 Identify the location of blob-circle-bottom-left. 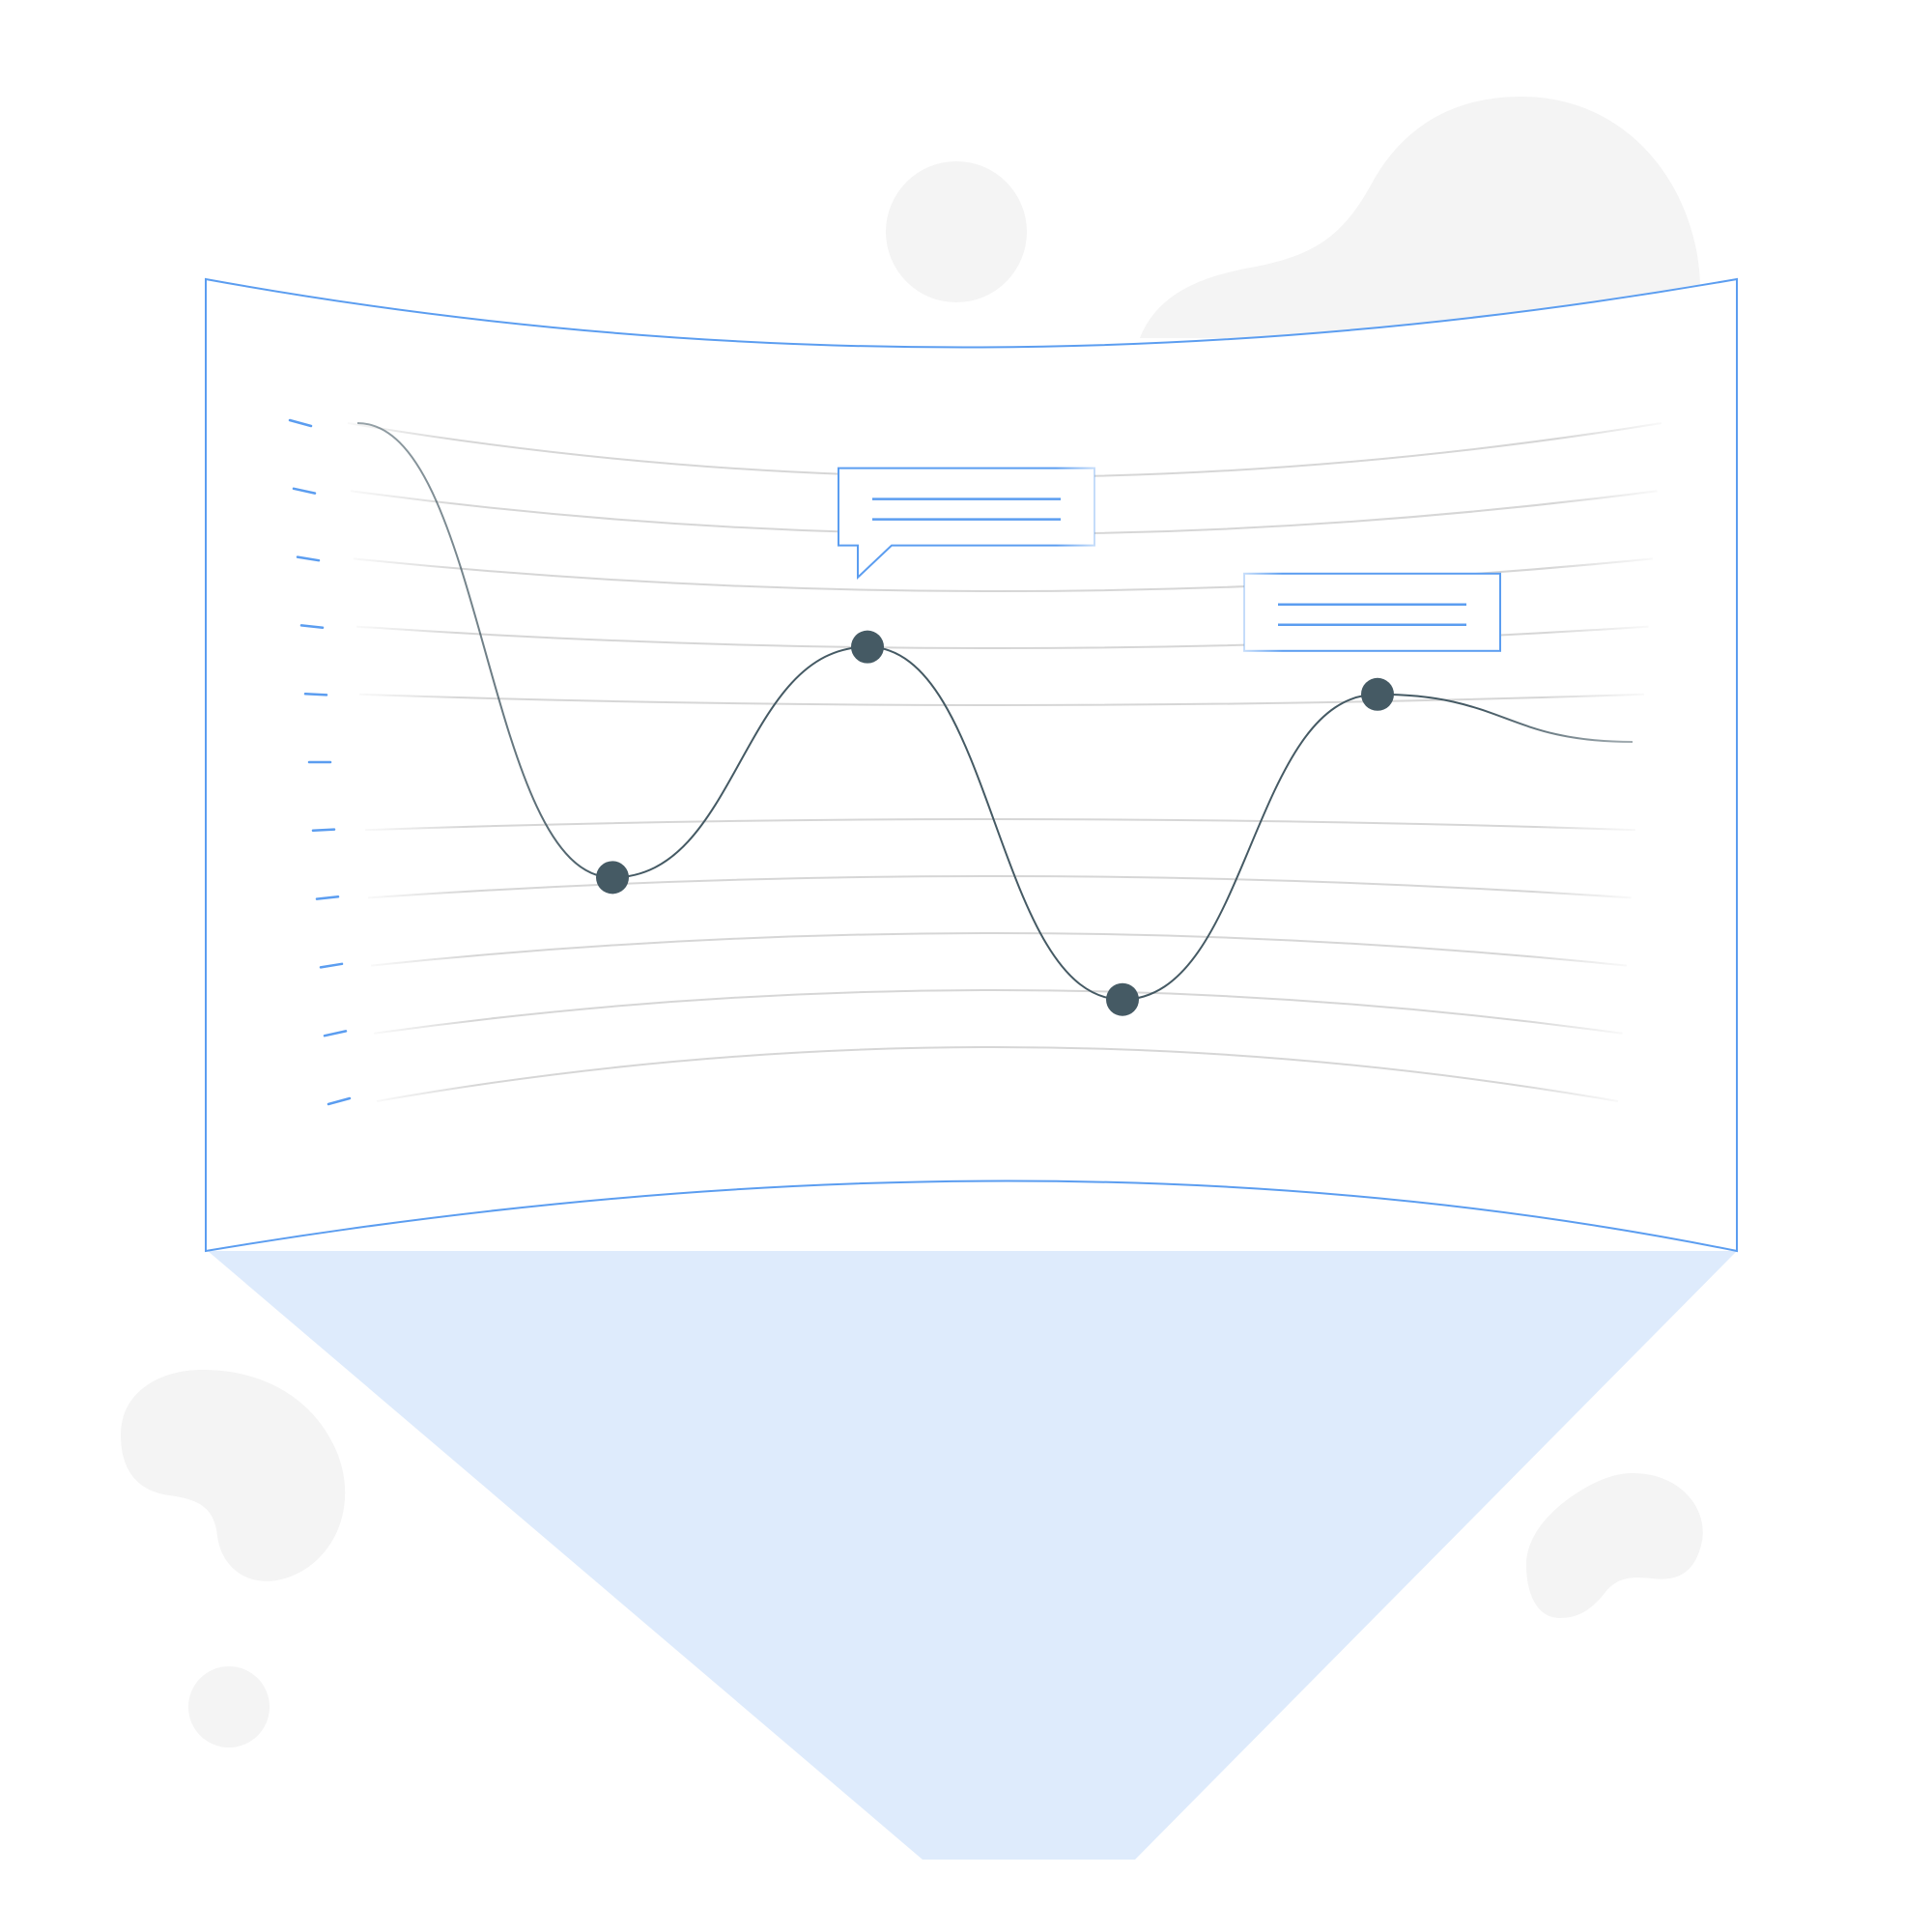
(229, 1706).